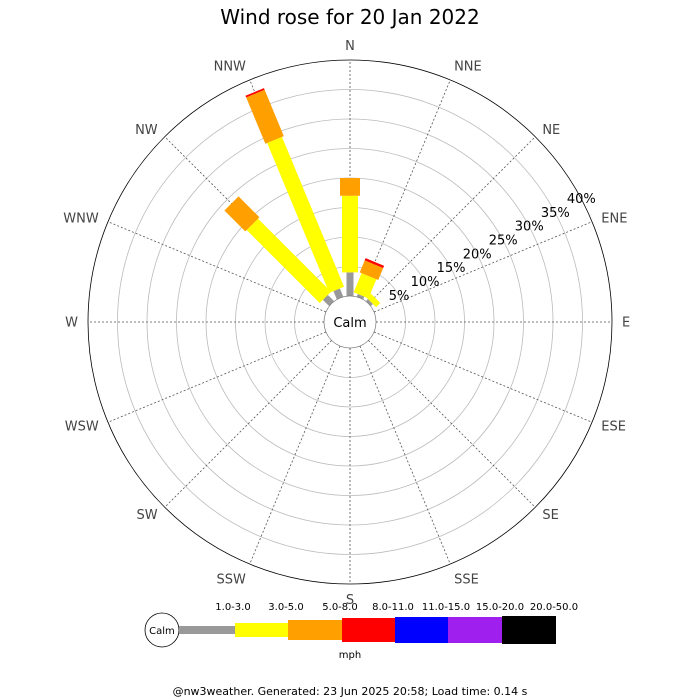 This screenshot has height=700, width=700. What do you see at coordinates (217, 267) in the screenshot?
I see `spoke-wnw` at bounding box center [217, 267].